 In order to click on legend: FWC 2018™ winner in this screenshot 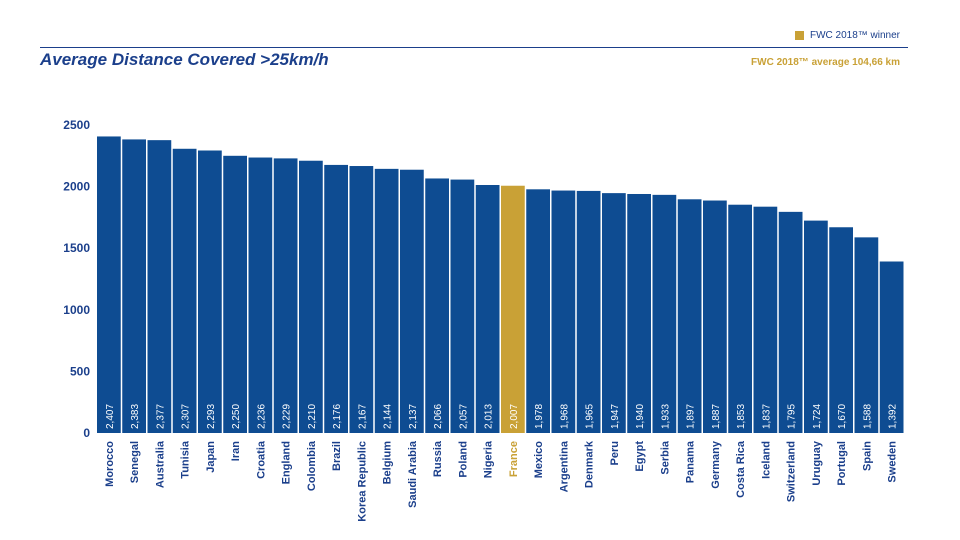, I will do `click(847, 35)`.